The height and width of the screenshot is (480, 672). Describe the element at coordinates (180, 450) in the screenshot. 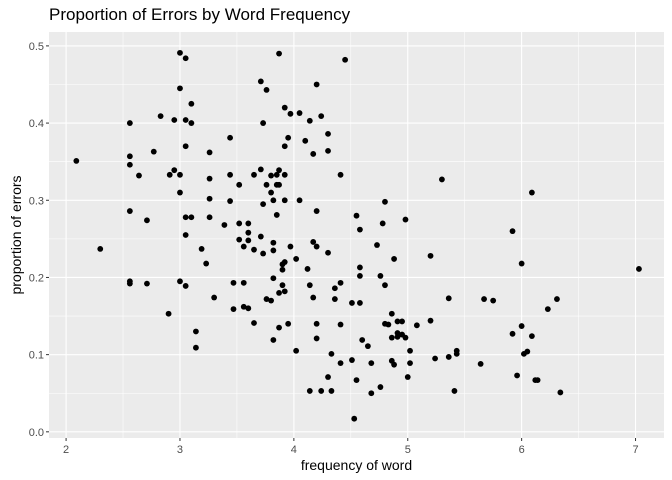

I see `x-tick-label: 3` at that location.